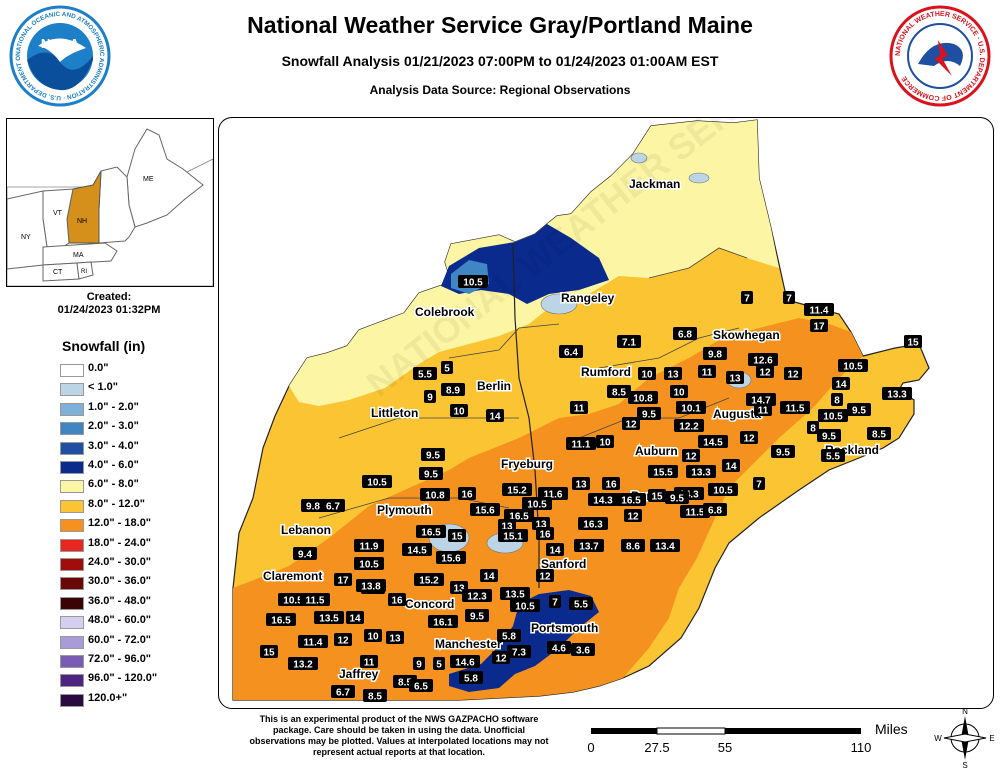 The width and height of the screenshot is (1000, 772). Describe the element at coordinates (305, 555) in the screenshot. I see `svg-text: 9.4` at that location.